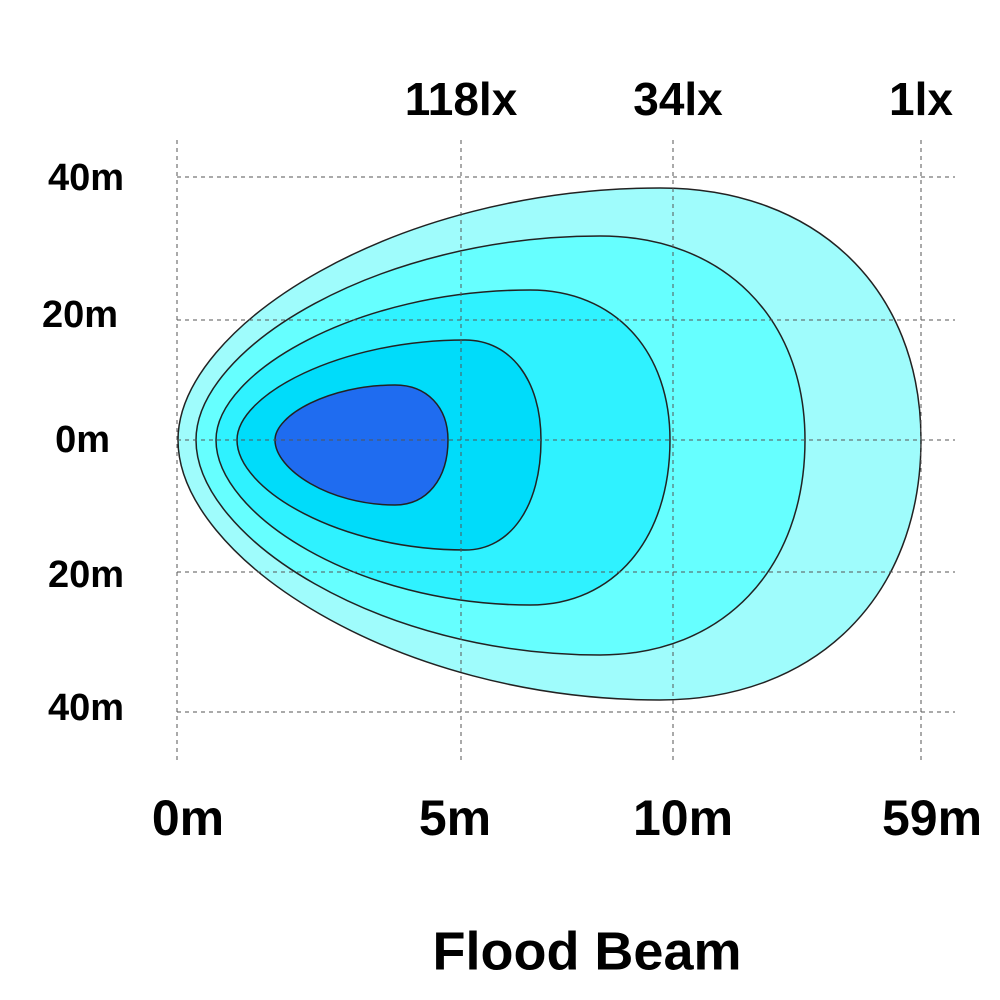 Image resolution: width=1000 pixels, height=1000 pixels. Describe the element at coordinates (932, 818) in the screenshot. I see `x-label: 59m` at that location.